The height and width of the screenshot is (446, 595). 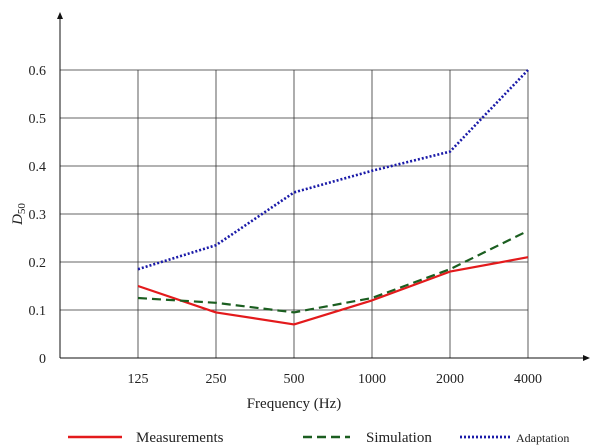 What do you see at coordinates (38, 167) in the screenshot?
I see `y-tick-label: 0.4` at bounding box center [38, 167].